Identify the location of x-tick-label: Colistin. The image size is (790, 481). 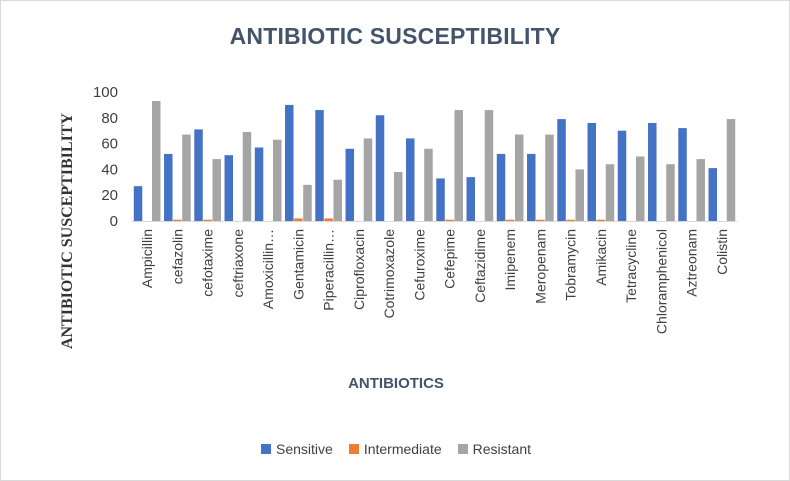
(722, 252).